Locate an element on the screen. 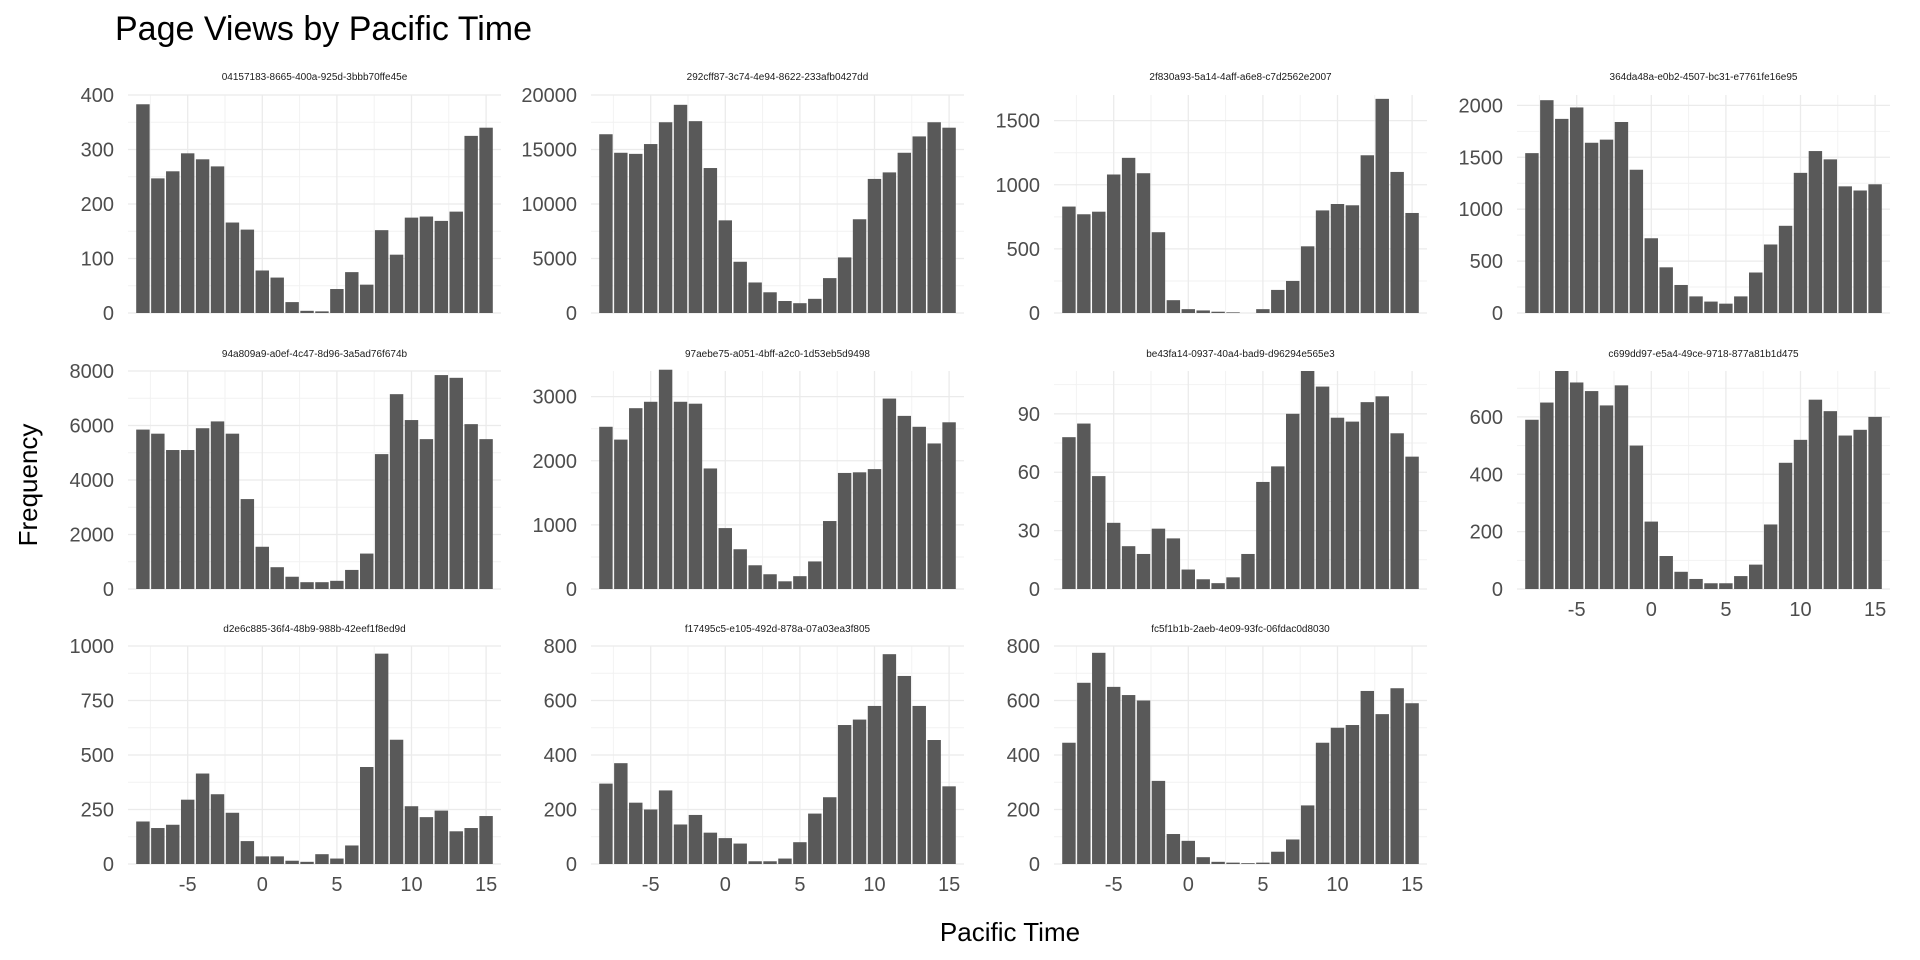 This screenshot has height=960, width=1920. y-tick-label: 600 is located at coordinates (1023, 702).